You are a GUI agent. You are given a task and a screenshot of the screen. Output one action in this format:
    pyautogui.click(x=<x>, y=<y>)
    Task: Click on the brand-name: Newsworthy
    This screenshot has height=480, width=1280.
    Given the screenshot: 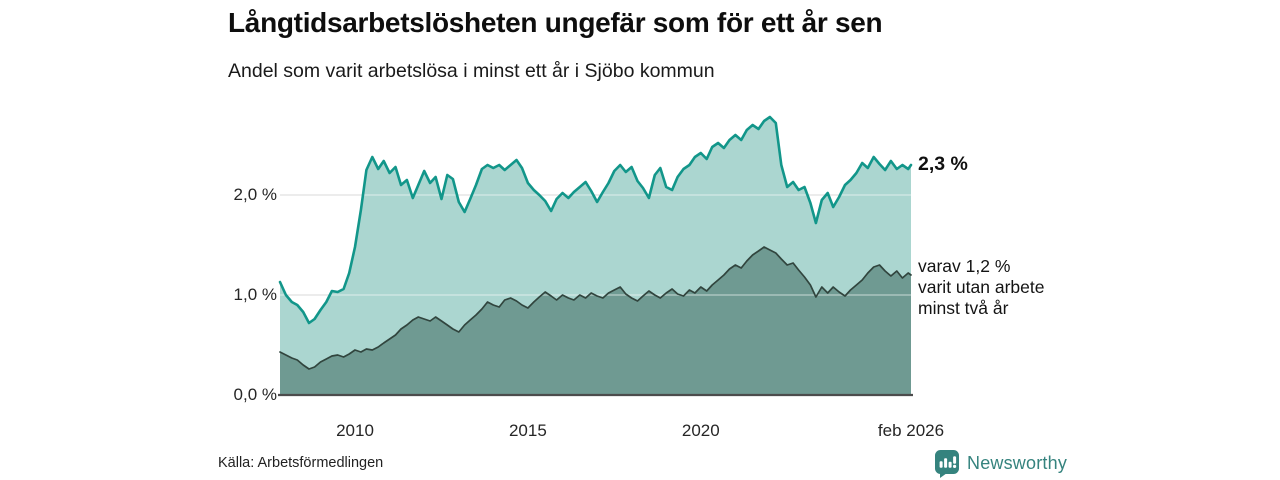 What is the action you would take?
    pyautogui.click(x=1017, y=463)
    